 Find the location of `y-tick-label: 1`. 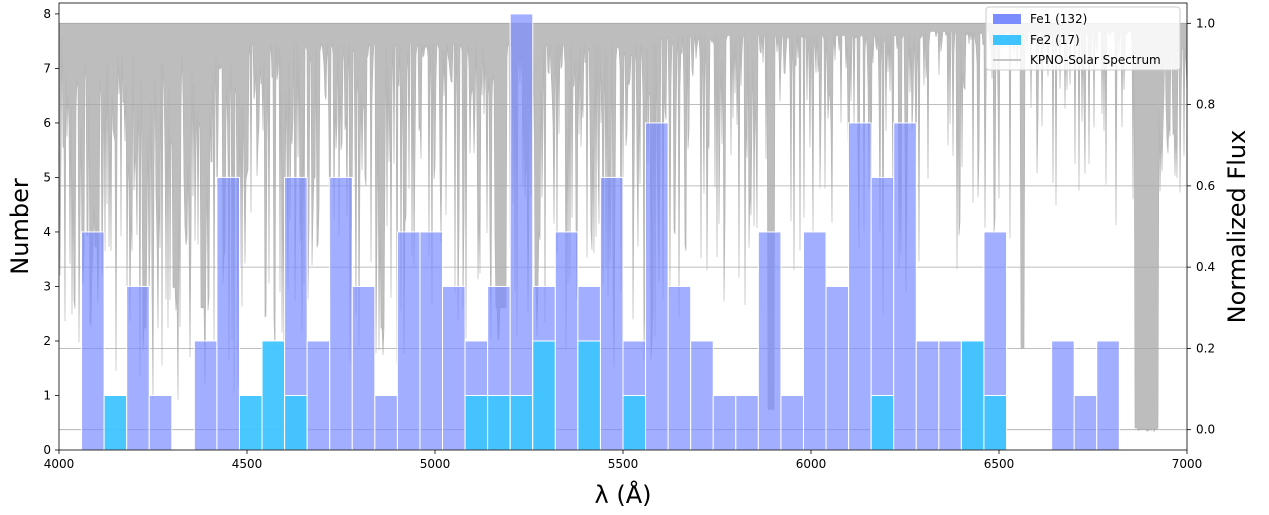

y-tick-label: 1 is located at coordinates (47, 395).